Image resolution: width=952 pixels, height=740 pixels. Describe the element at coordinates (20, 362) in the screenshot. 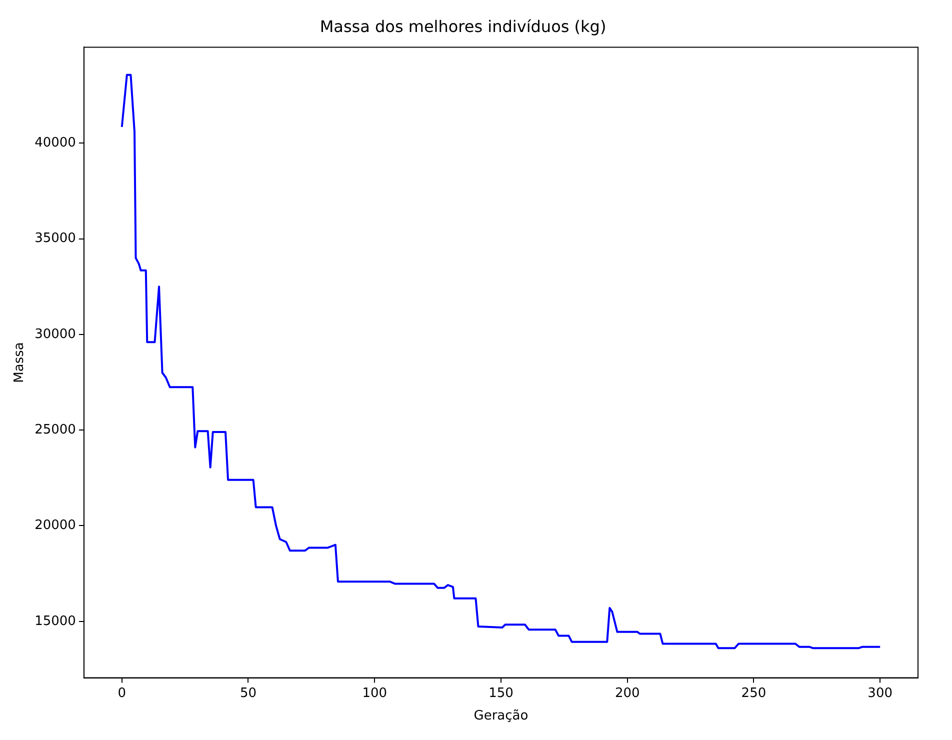

I see `y-axis-title: Massa` at that location.